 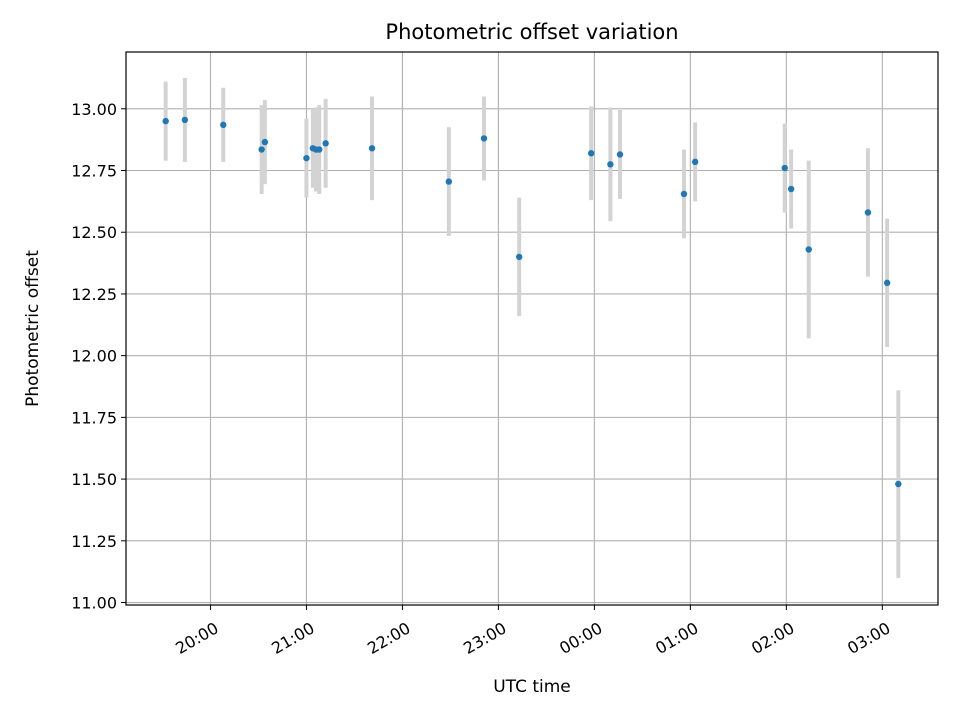 I want to click on y-tick-label: 13.00, so click(x=94, y=109).